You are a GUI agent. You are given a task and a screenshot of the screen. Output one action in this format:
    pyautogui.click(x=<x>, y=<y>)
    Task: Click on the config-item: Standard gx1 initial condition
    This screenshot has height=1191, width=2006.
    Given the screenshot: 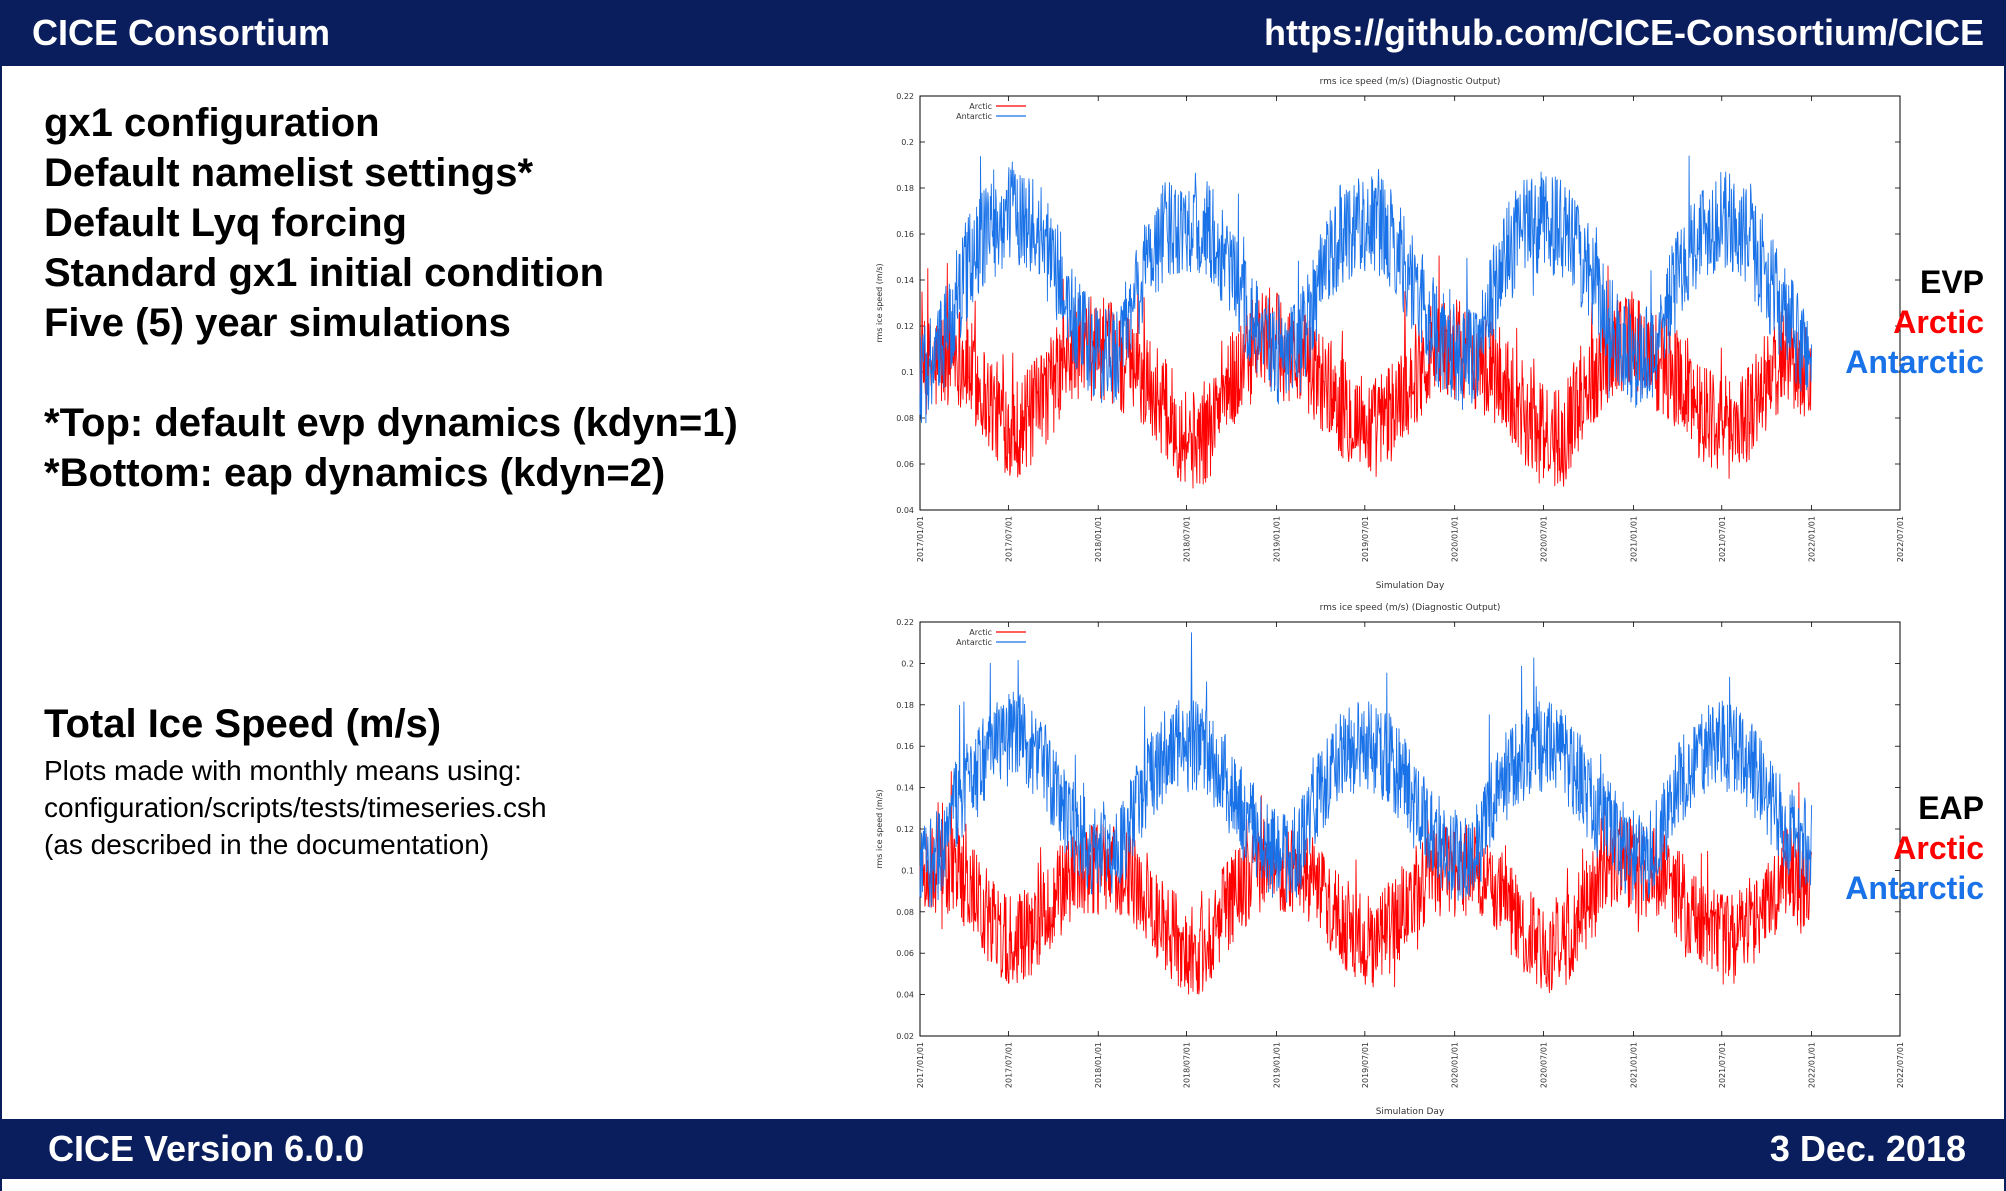 What is the action you would take?
    pyautogui.click(x=324, y=273)
    